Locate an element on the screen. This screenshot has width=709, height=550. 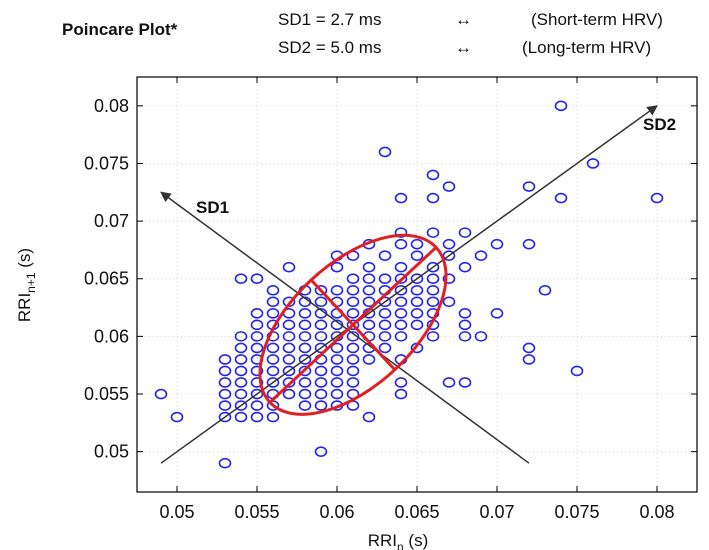
chart-title: Poincare Plot* is located at coordinates (120, 29).